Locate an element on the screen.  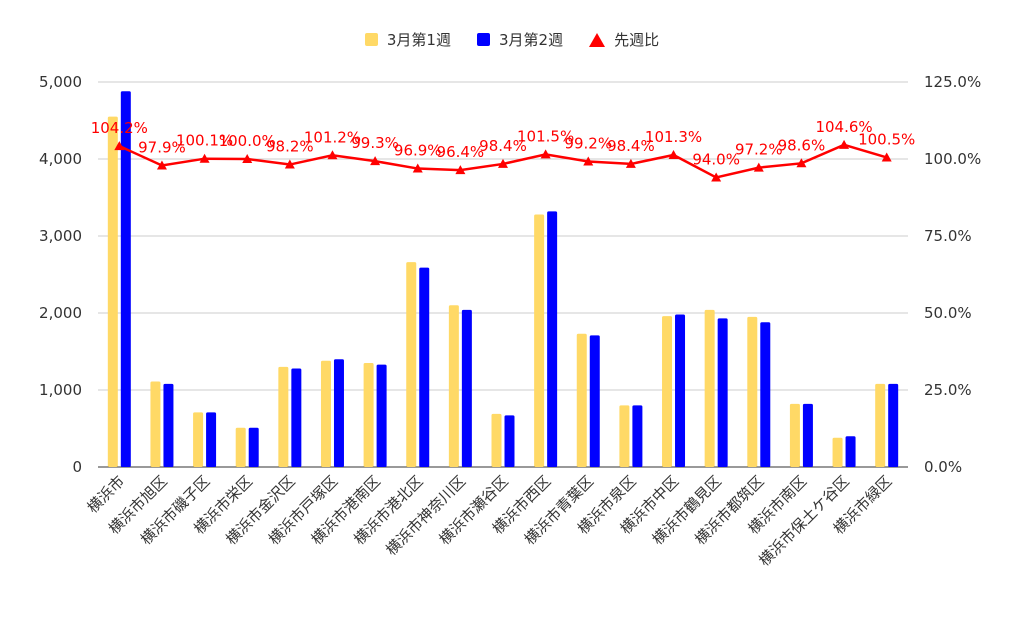
y-right-tick-label: 125.0% is located at coordinates (952, 82).